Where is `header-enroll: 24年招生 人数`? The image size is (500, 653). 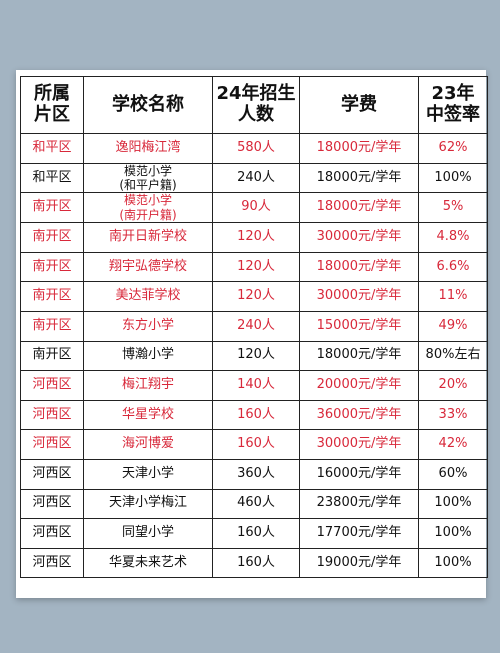 header-enroll: 24年招生 人数 is located at coordinates (256, 105).